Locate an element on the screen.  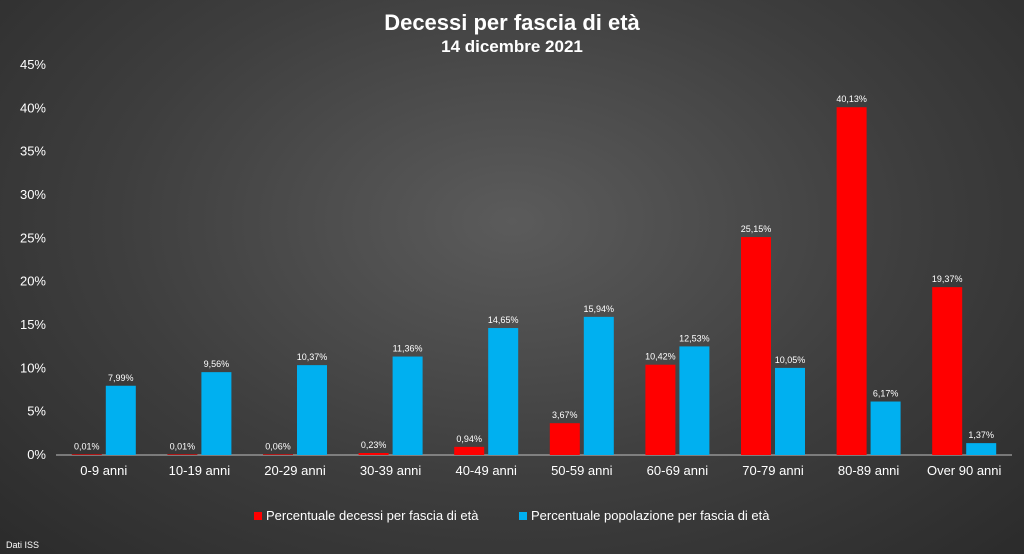
x-tick-label: 30-39 anni is located at coordinates (391, 470).